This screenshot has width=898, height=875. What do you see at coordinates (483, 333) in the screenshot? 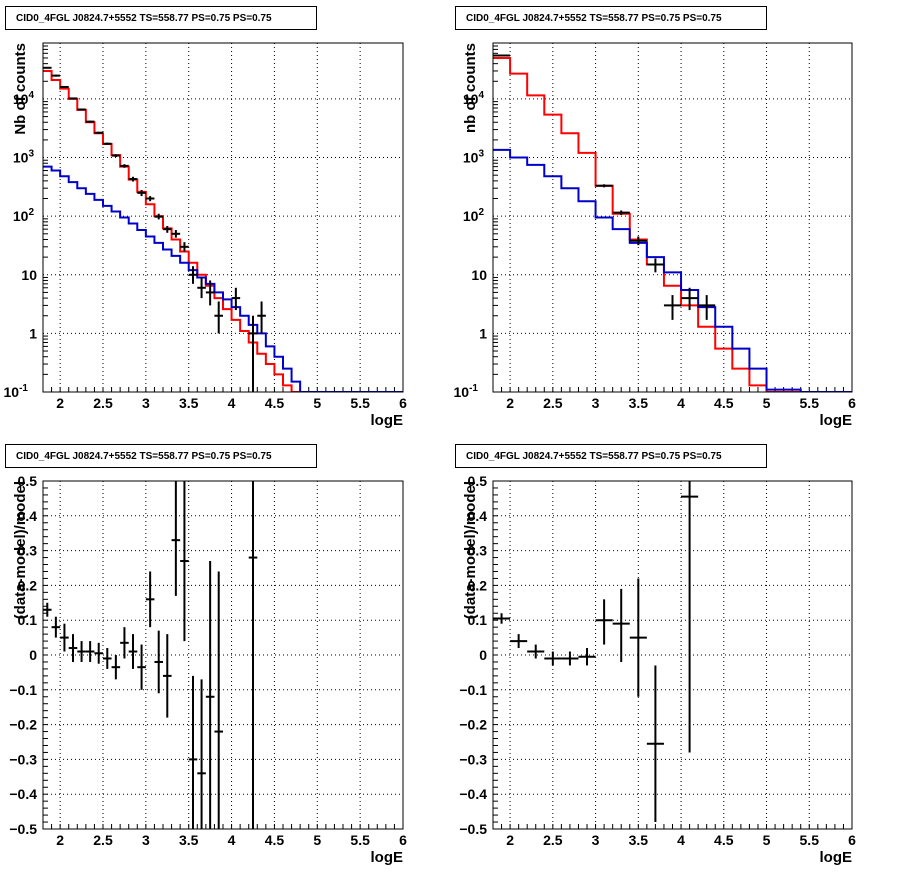
I see `y-tick-label: 1` at bounding box center [483, 333].